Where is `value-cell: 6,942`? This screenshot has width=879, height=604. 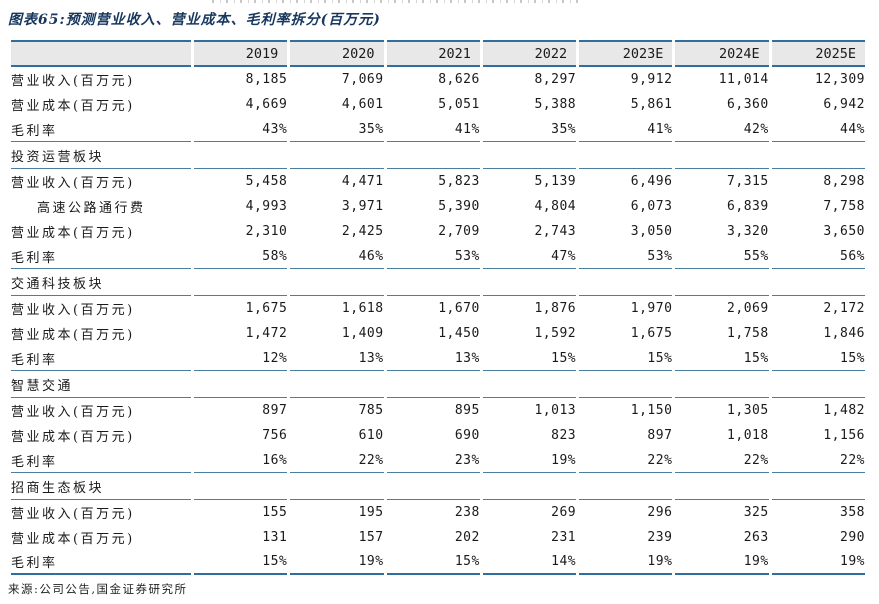 value-cell: 6,942 is located at coordinates (844, 104).